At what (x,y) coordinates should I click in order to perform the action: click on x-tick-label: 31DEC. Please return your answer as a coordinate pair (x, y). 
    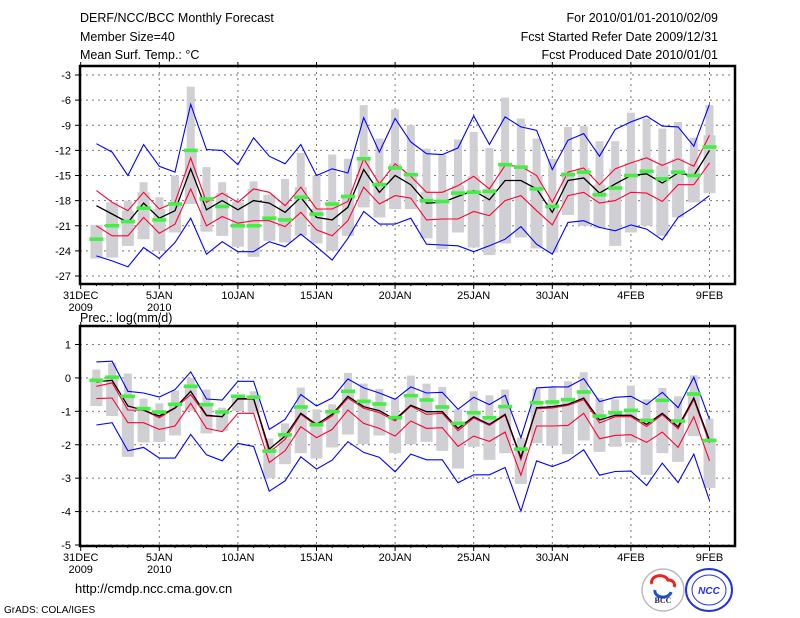
    Looking at the image, I should click on (81, 558).